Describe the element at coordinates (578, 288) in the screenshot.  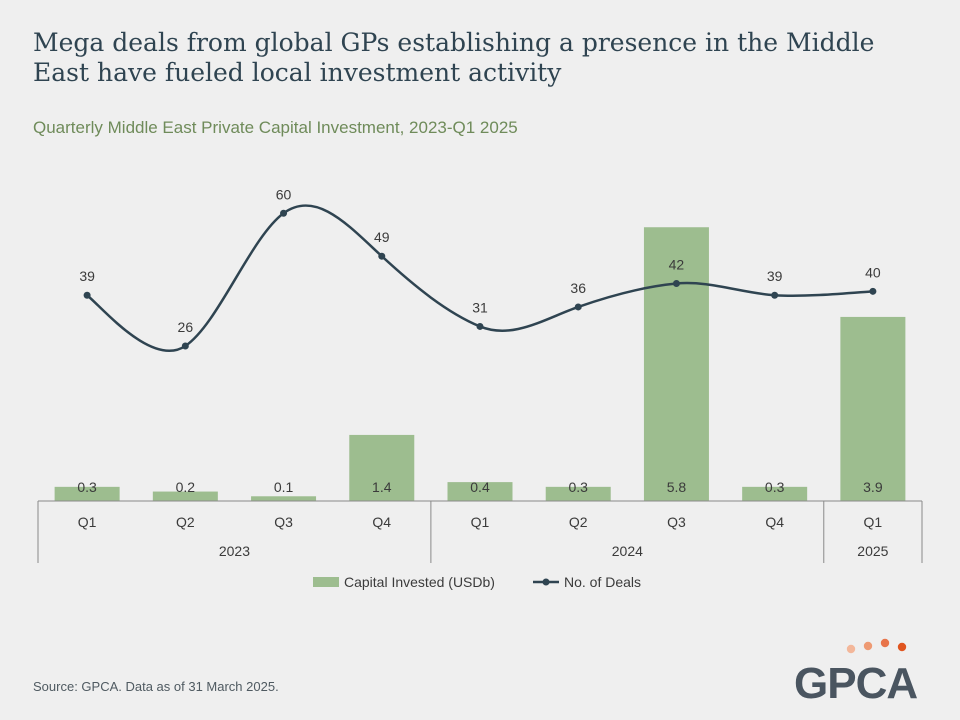
I see `line-data-label: 36` at that location.